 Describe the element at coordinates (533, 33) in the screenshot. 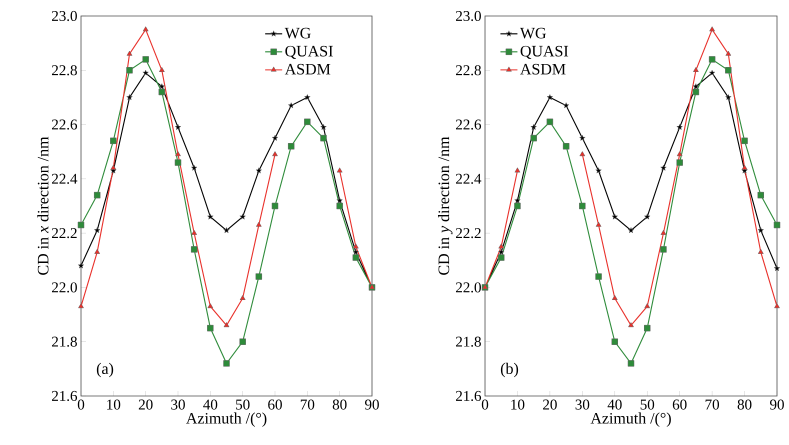

I see `legend-label: WG` at that location.